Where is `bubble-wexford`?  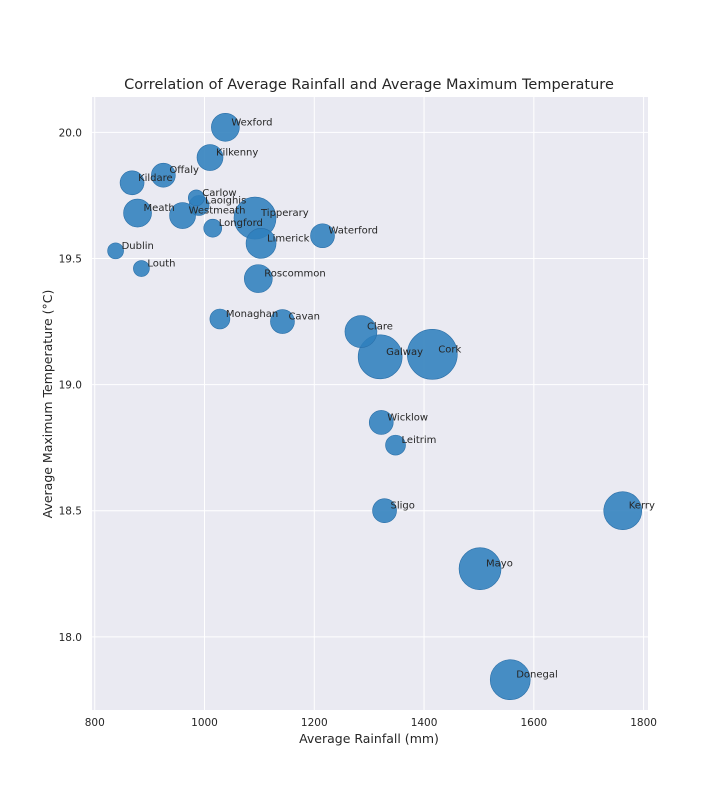 bubble-wexford is located at coordinates (225, 127).